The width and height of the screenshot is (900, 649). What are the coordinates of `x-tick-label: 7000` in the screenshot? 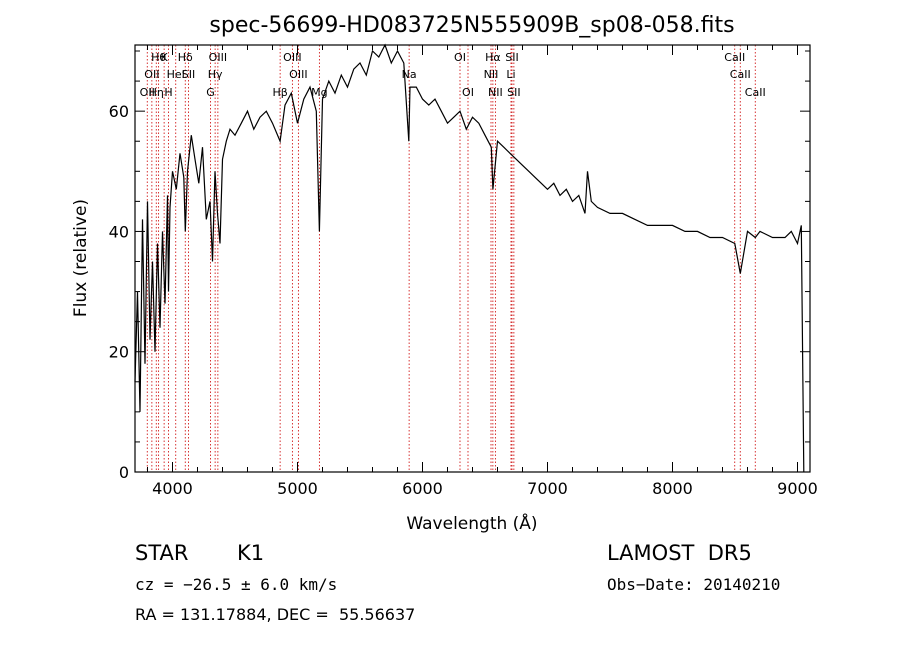 It's located at (547, 488).